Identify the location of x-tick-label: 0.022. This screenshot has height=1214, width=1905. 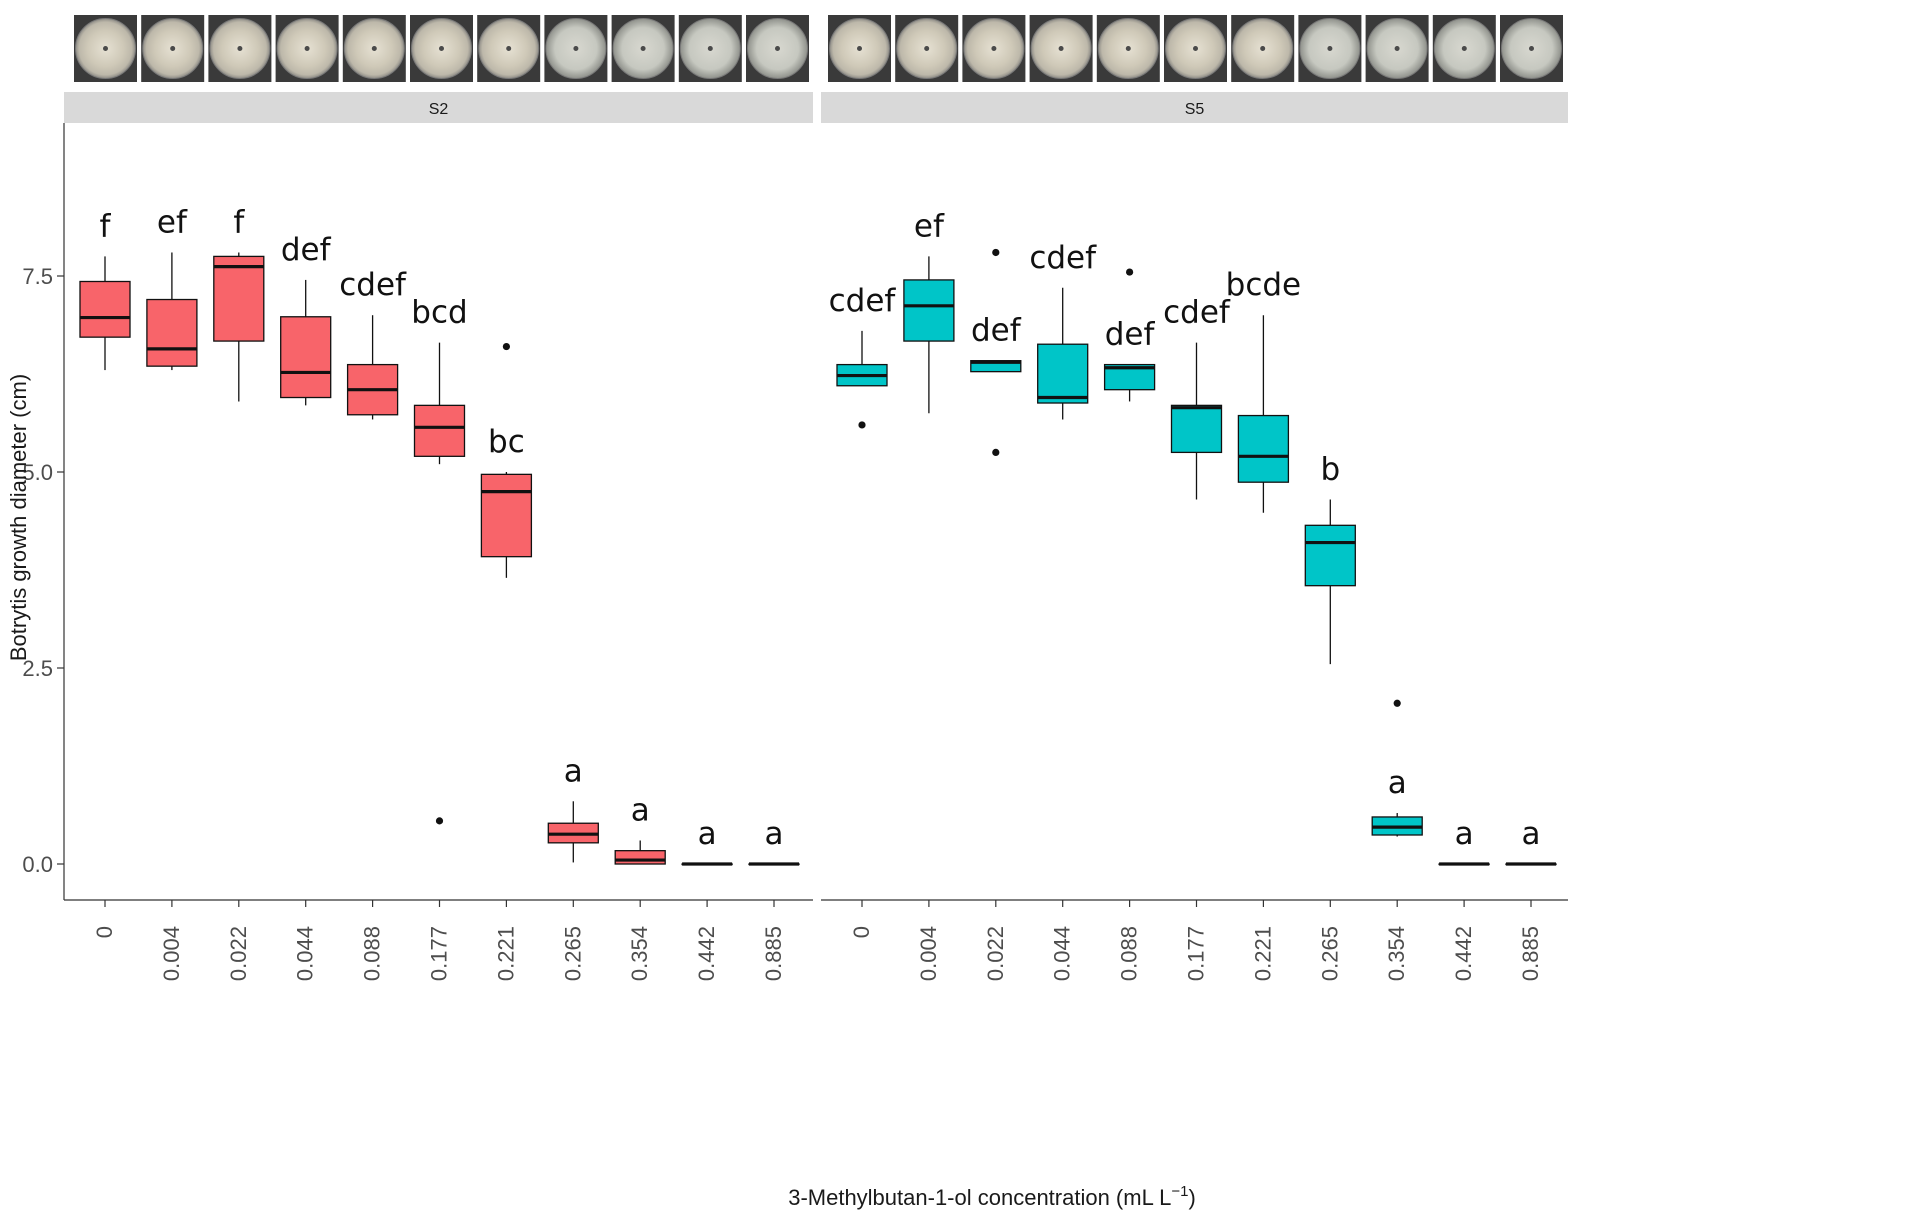
(238, 953).